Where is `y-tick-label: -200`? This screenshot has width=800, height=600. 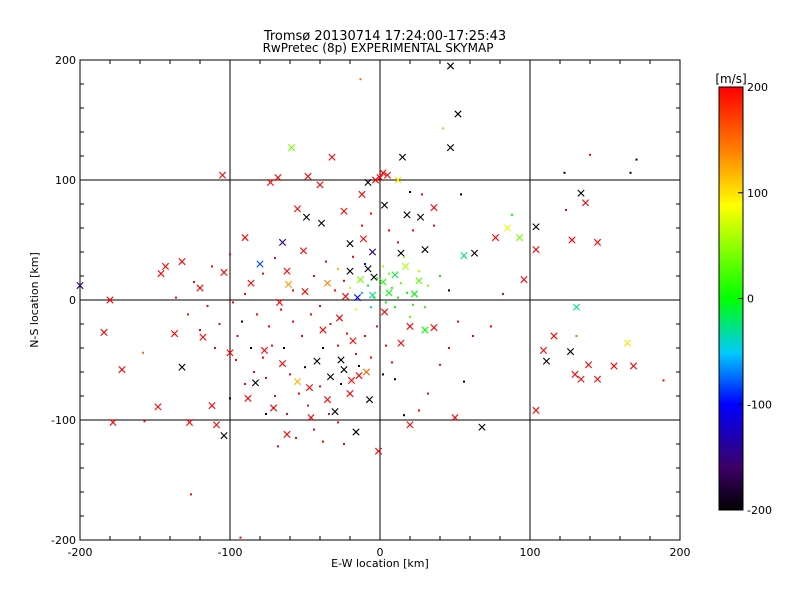
y-tick-label: -200 is located at coordinates (63, 540).